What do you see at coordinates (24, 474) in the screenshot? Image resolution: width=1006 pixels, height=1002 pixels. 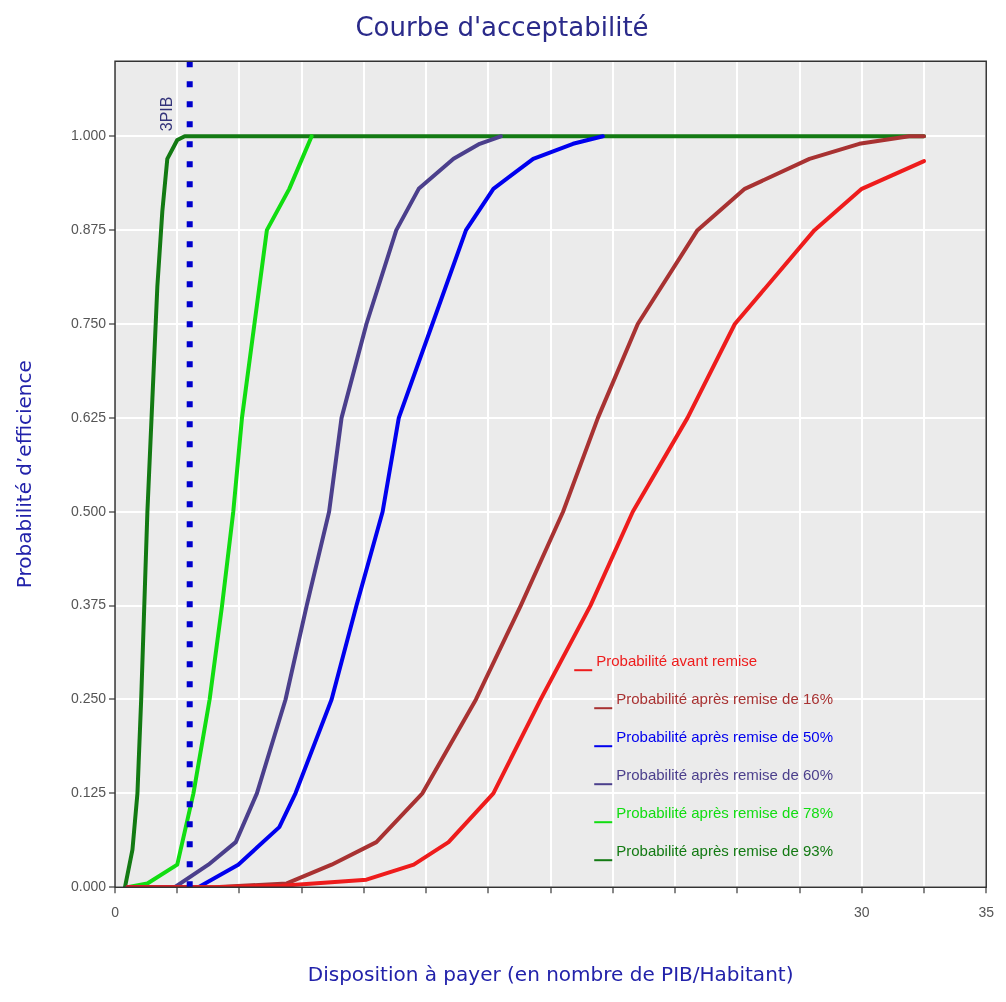 I see `y-axis-title: Probabilité d’efficience` at bounding box center [24, 474].